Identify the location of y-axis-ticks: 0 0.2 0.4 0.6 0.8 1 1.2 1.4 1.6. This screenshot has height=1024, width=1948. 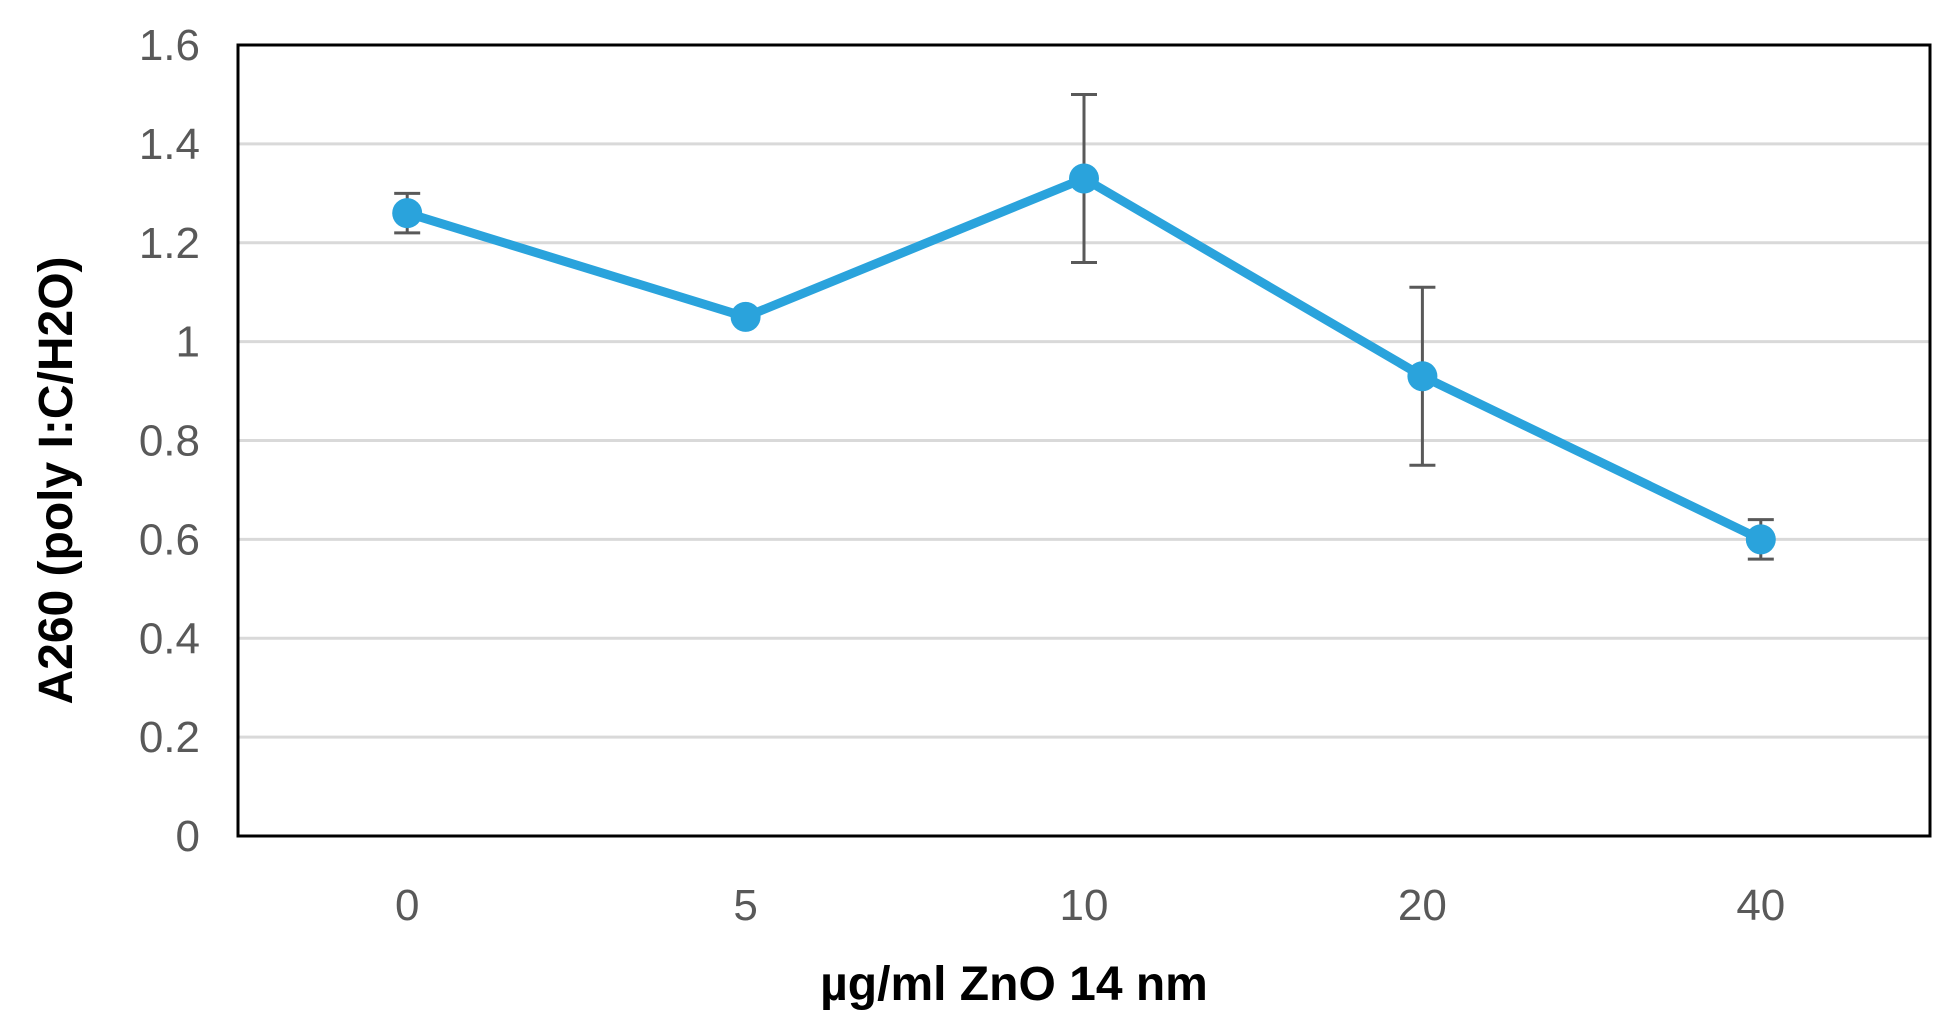
(169, 441).